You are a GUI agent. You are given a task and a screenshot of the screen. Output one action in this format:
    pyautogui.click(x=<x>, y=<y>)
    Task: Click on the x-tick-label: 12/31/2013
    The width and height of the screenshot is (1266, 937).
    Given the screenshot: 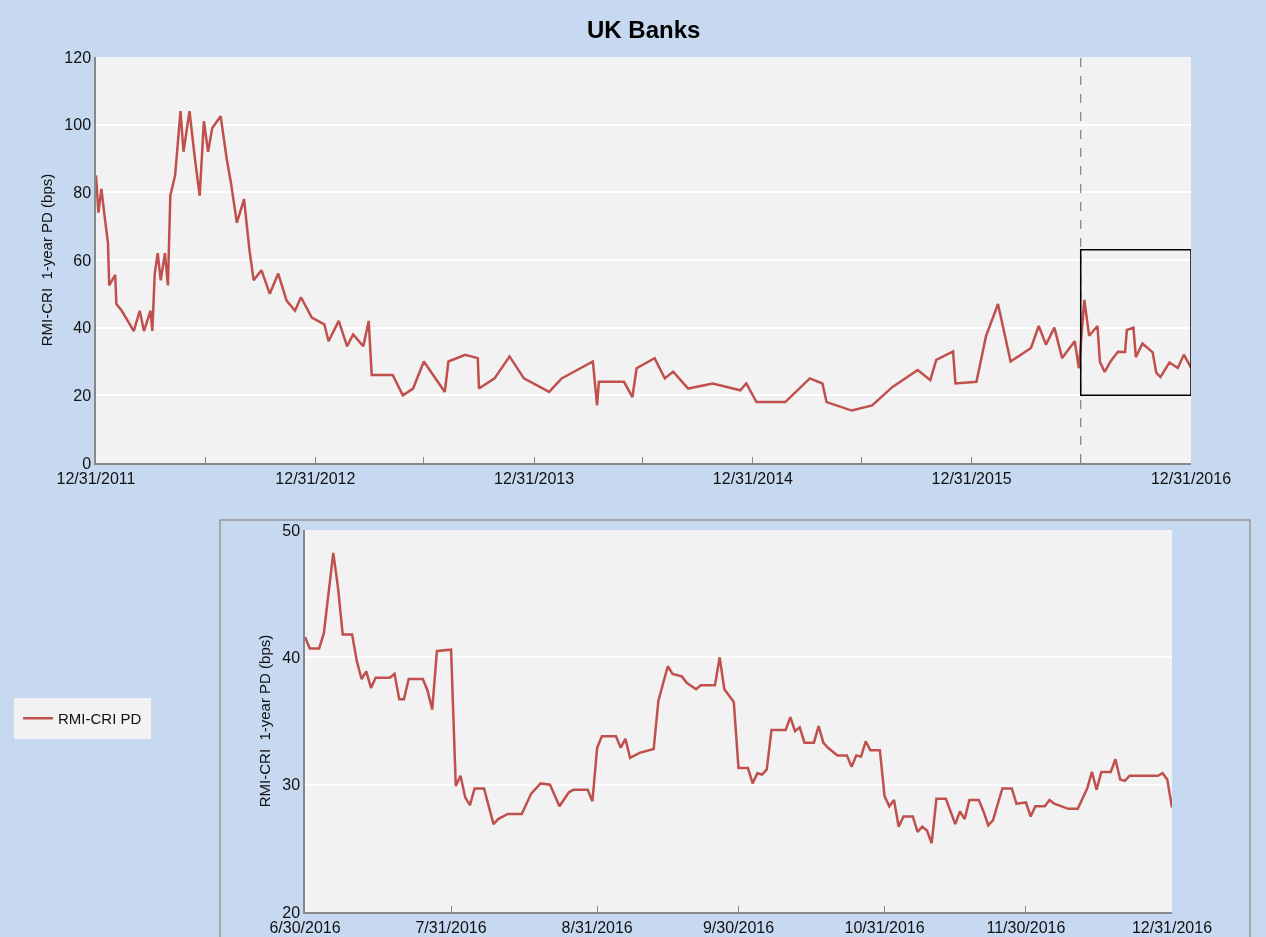 What is the action you would take?
    pyautogui.click(x=534, y=478)
    